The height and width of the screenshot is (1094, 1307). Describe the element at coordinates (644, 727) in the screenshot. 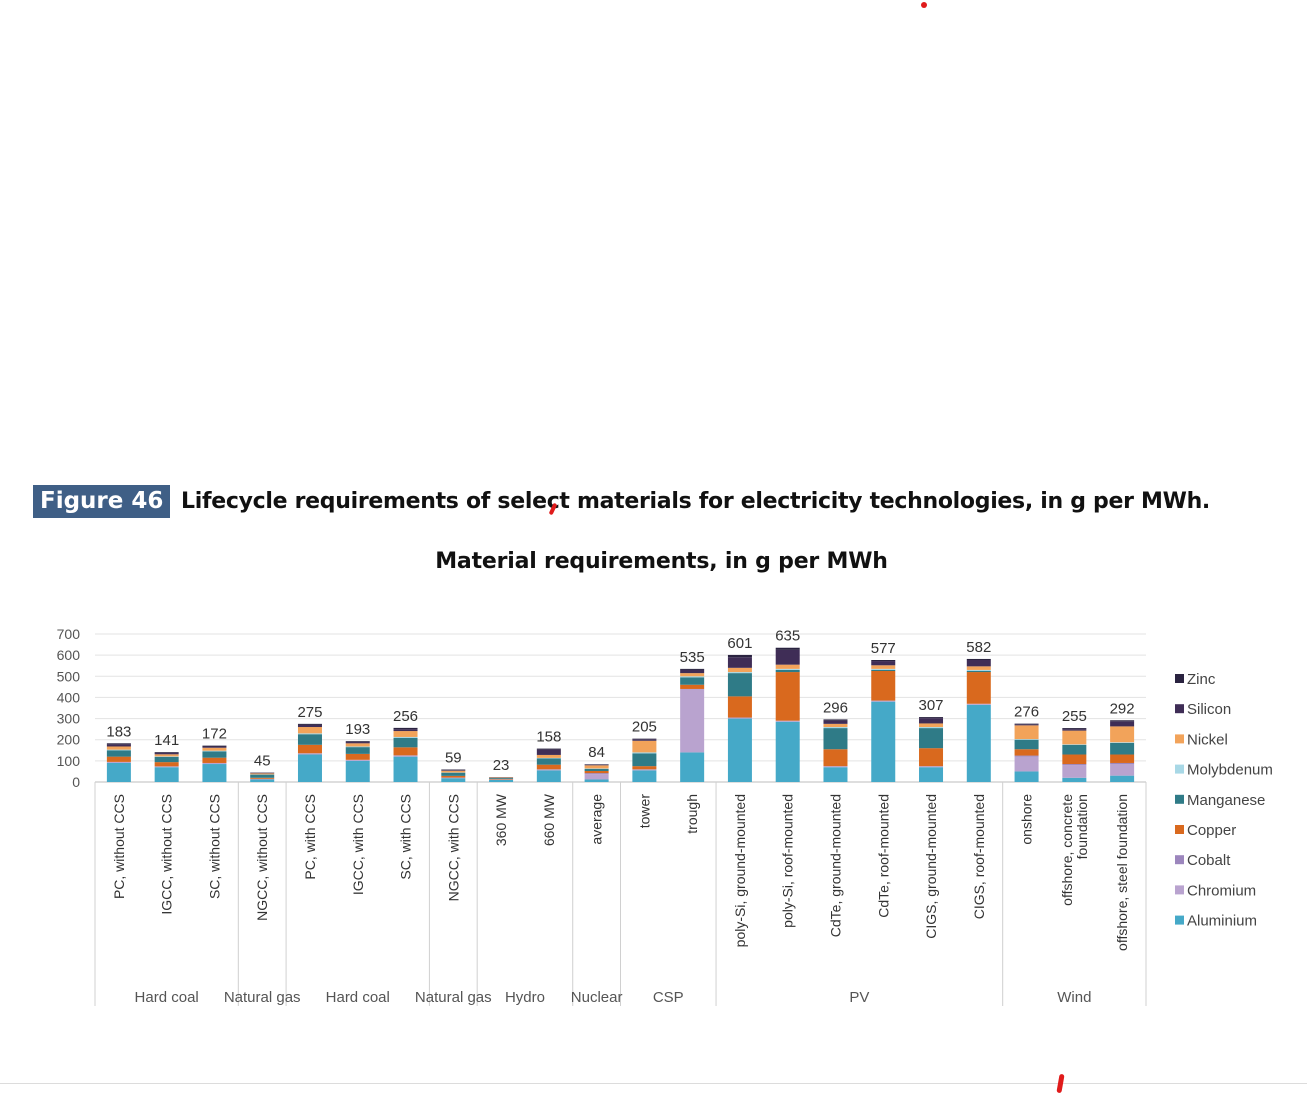

I see `data-label: 205` at that location.